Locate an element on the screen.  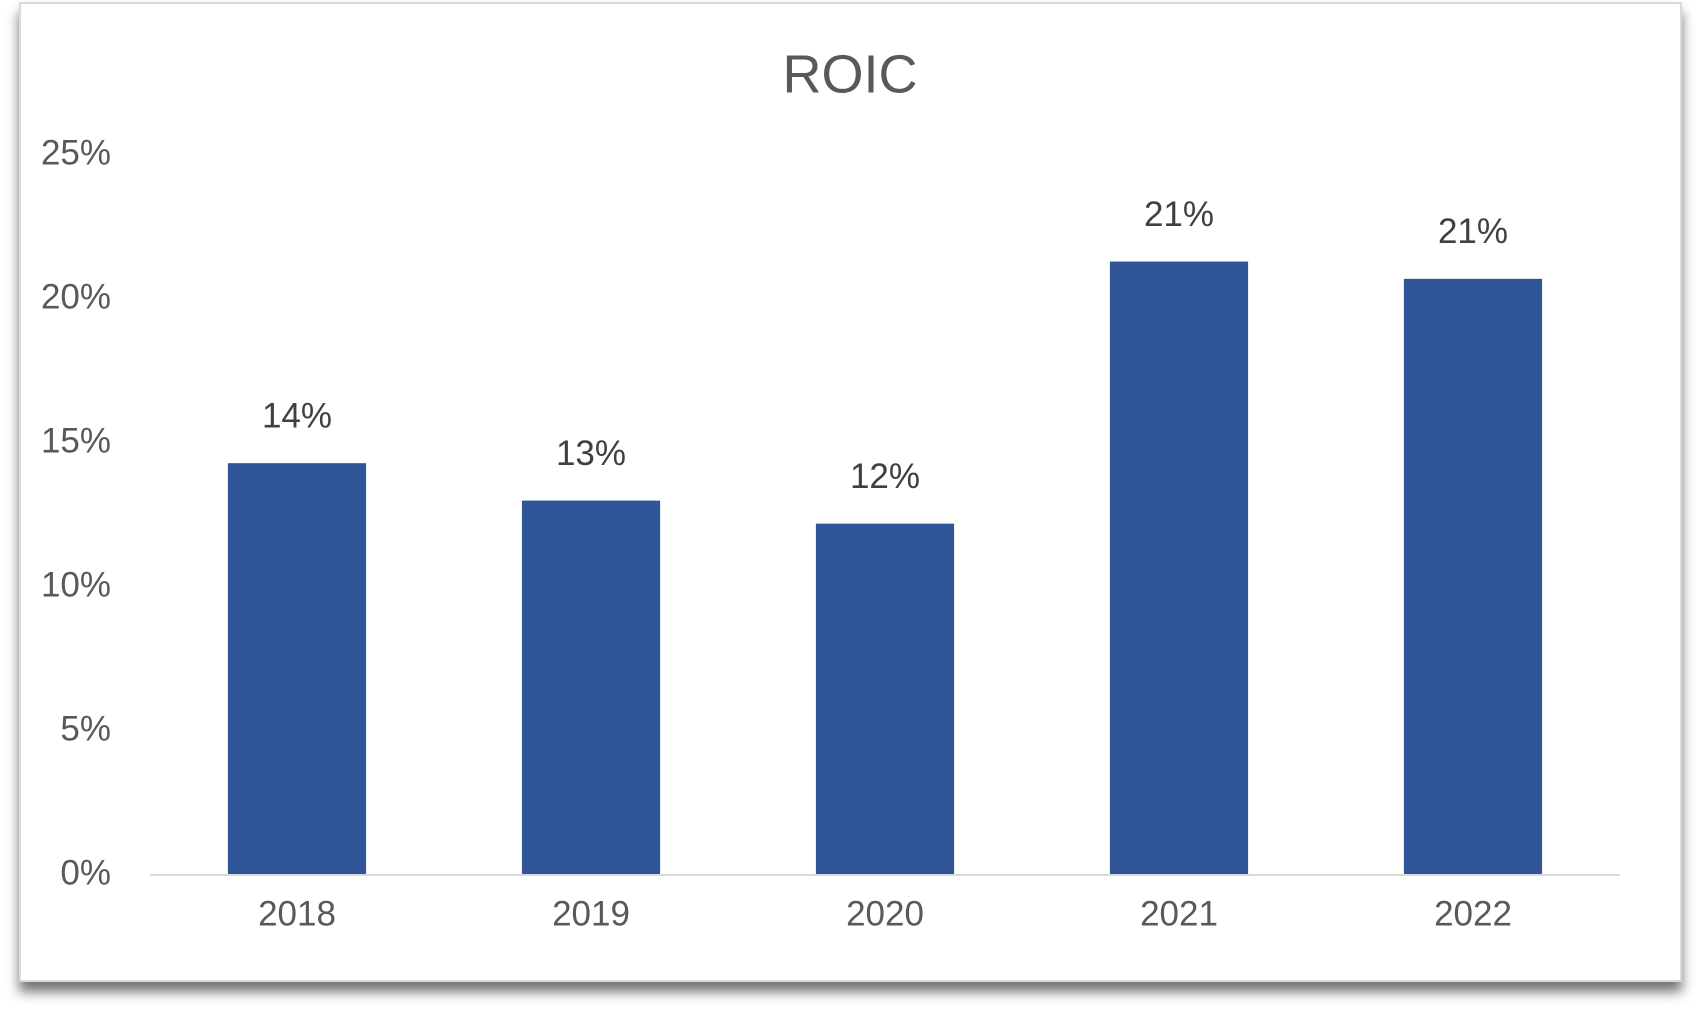
data-label: 14% is located at coordinates (297, 415).